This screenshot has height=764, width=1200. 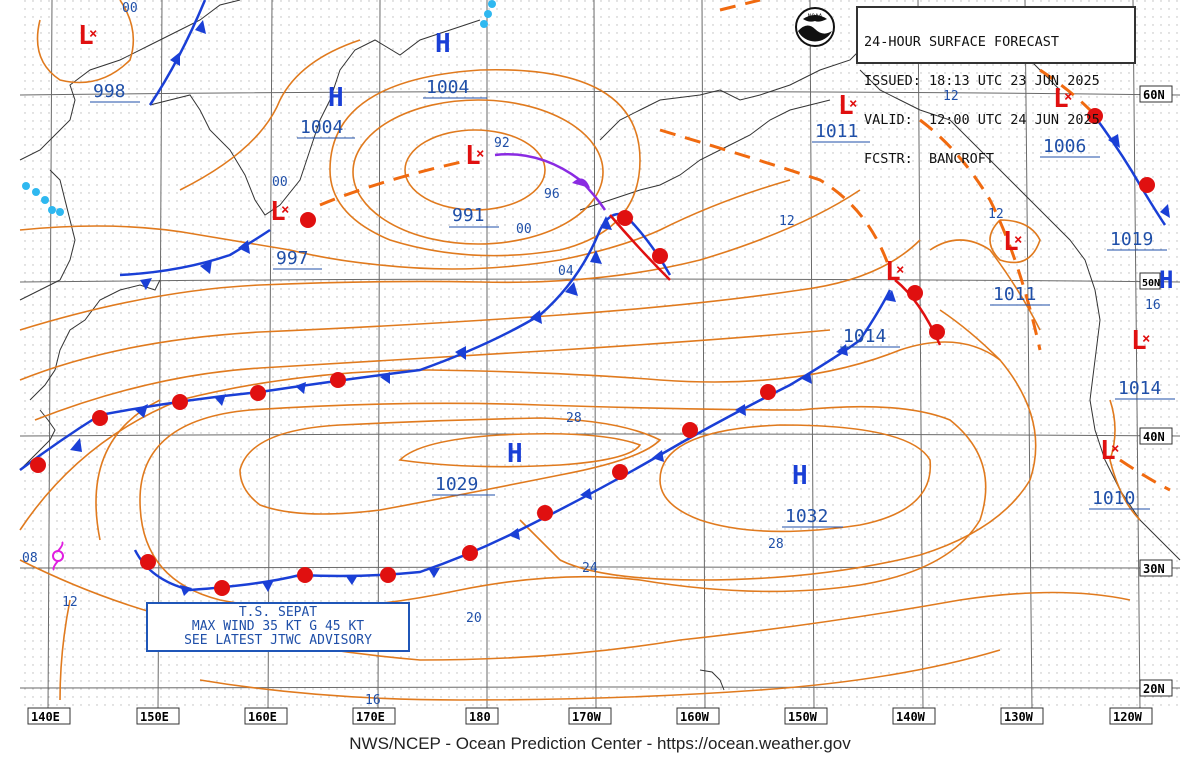 I want to click on title-line: 24-HOUR SURFACE FORECAST, so click(x=962, y=42).